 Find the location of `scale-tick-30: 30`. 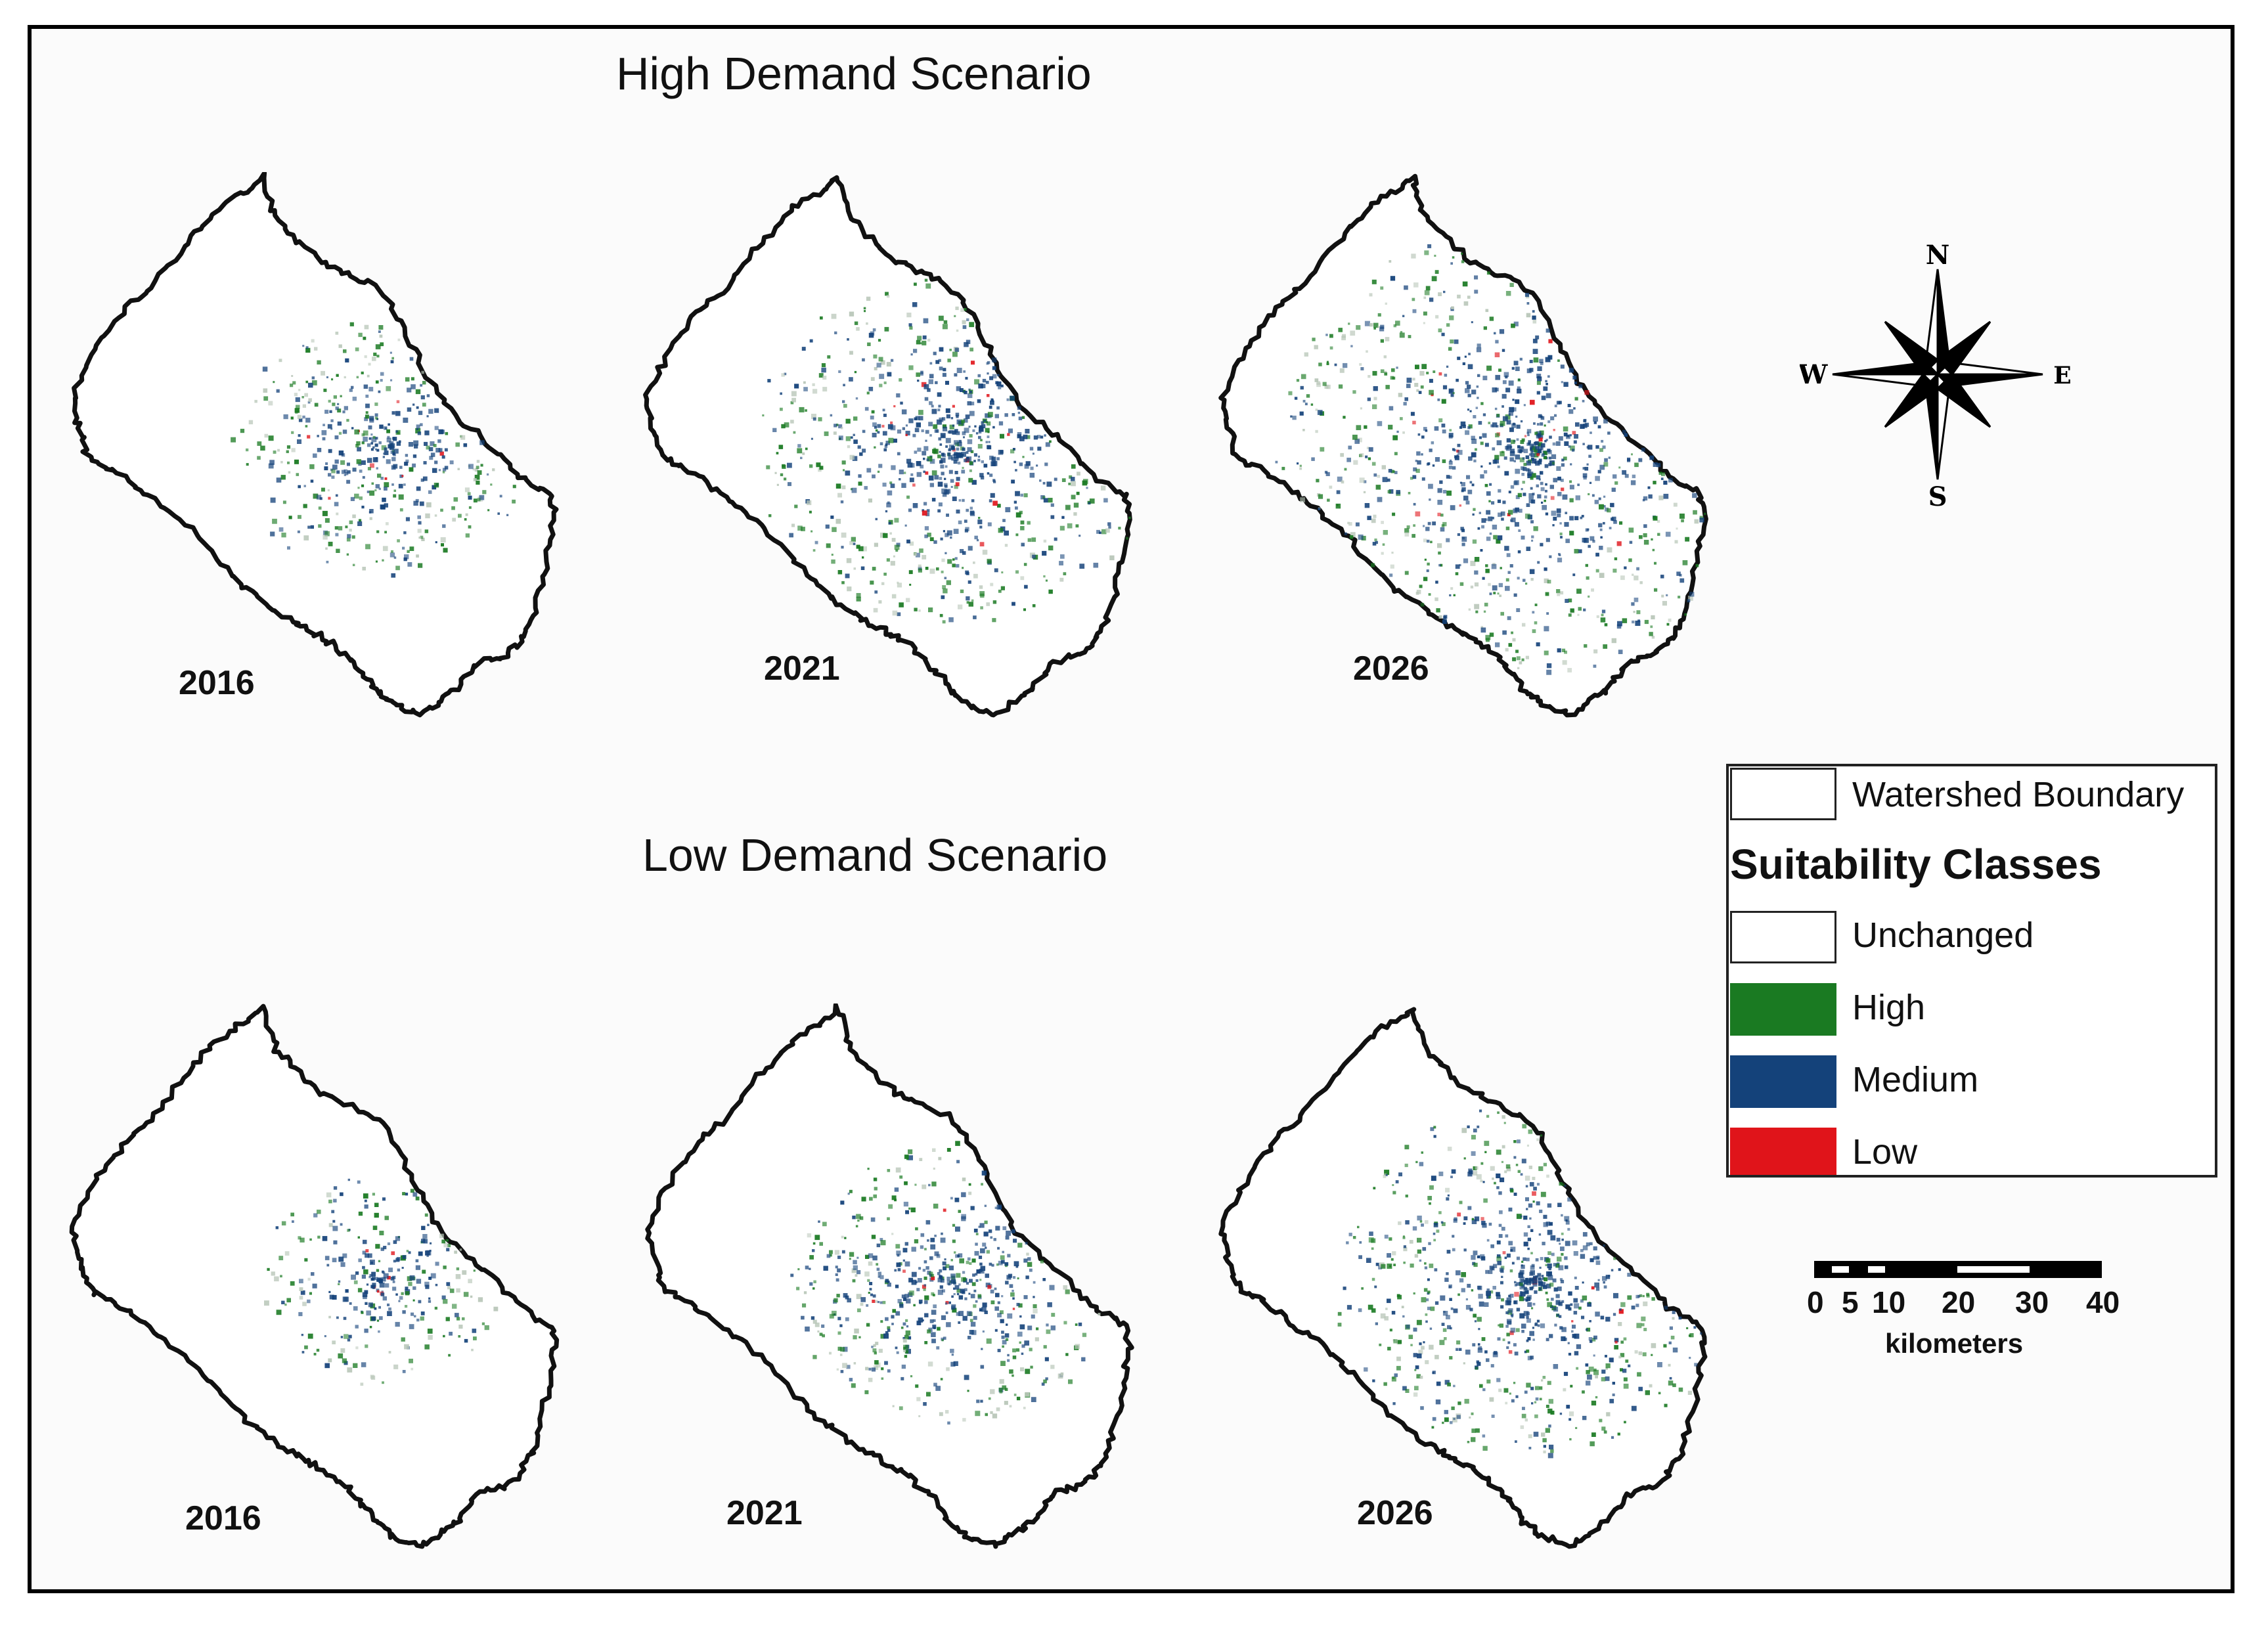

scale-tick-30: 30 is located at coordinates (2032, 1302).